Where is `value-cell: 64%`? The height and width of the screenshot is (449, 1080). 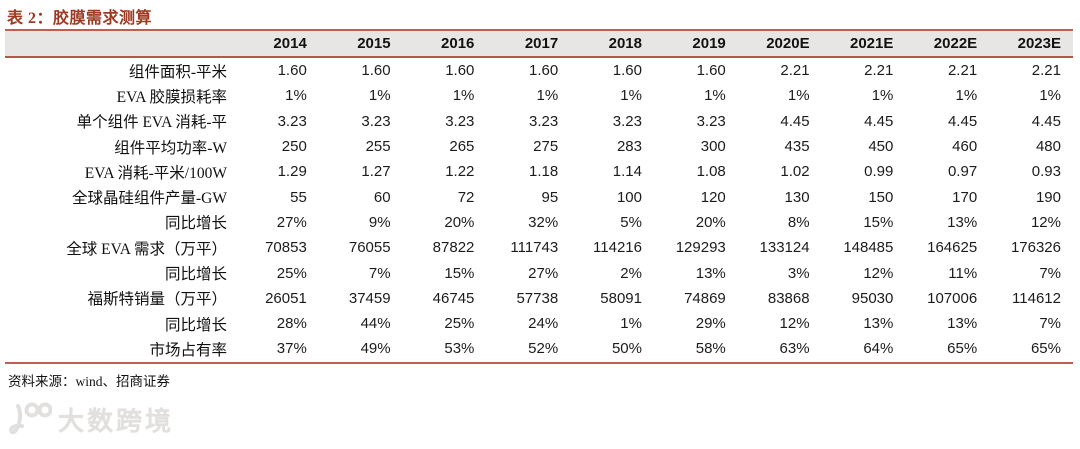
value-cell: 64% is located at coordinates (878, 349).